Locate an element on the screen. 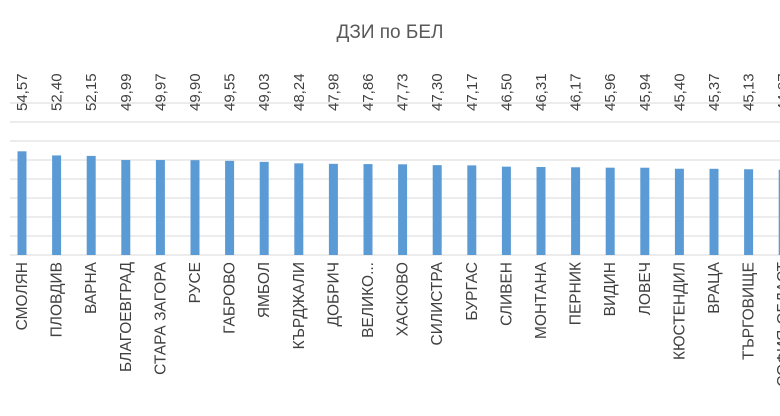 This screenshot has width=780, height=416. value-label: 46,31 is located at coordinates (541, 92).